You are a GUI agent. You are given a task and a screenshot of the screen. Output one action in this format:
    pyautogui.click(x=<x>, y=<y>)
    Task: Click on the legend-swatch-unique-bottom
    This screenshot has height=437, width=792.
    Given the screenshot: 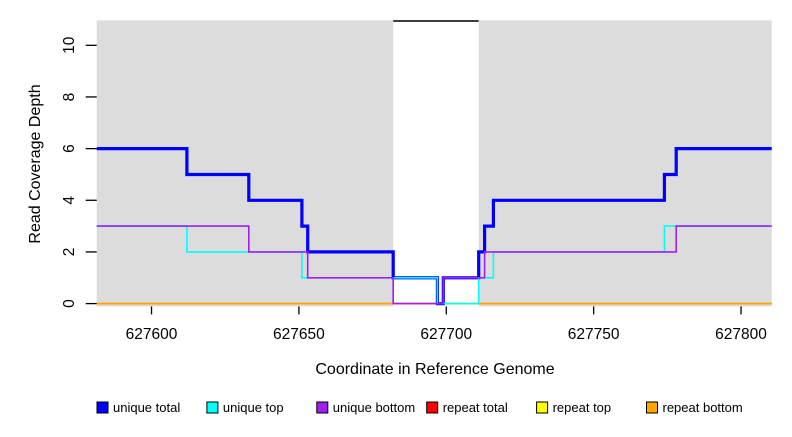 What is the action you would take?
    pyautogui.click(x=322, y=407)
    